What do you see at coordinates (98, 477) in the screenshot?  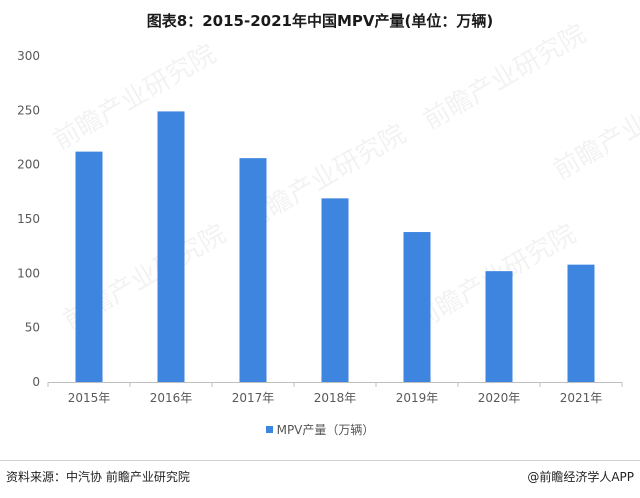 I see `source-note: 资料来源：中汽协 前瞻产业研究院` at bounding box center [98, 477].